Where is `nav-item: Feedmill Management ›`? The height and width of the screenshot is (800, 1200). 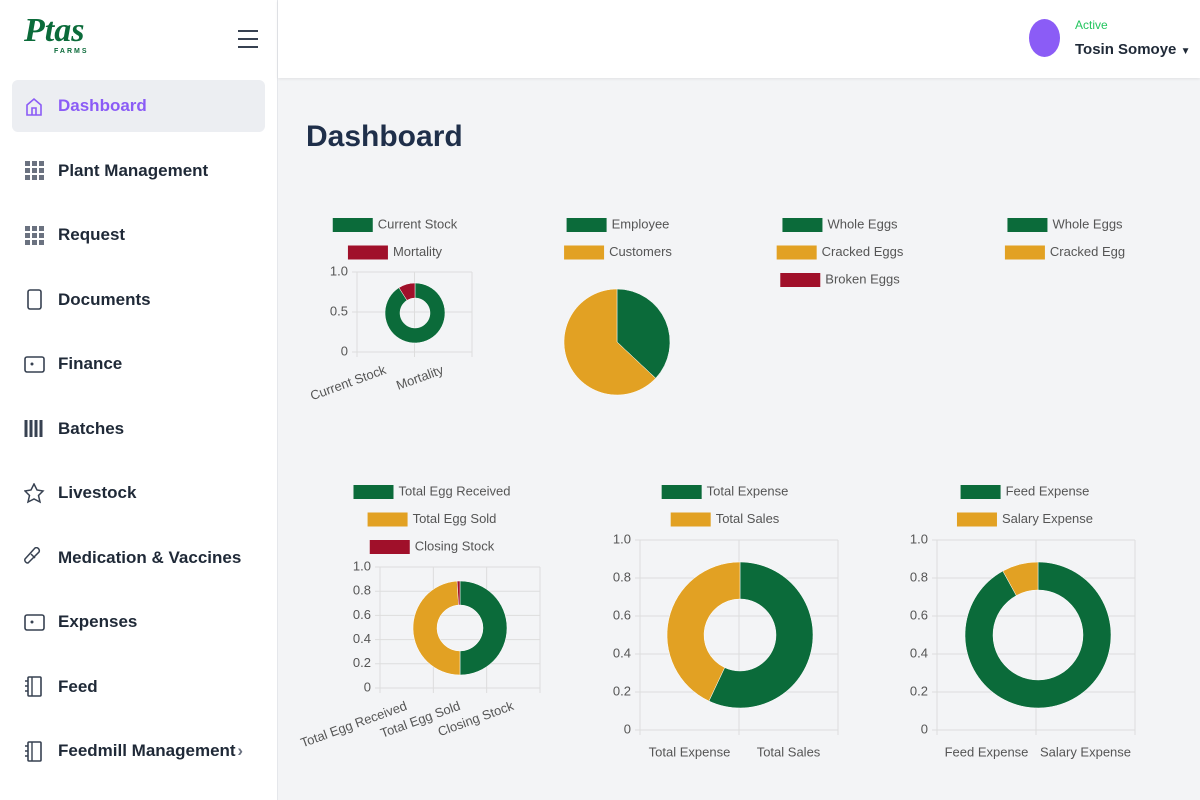 nav-item: Feedmill Management › is located at coordinates (138, 751).